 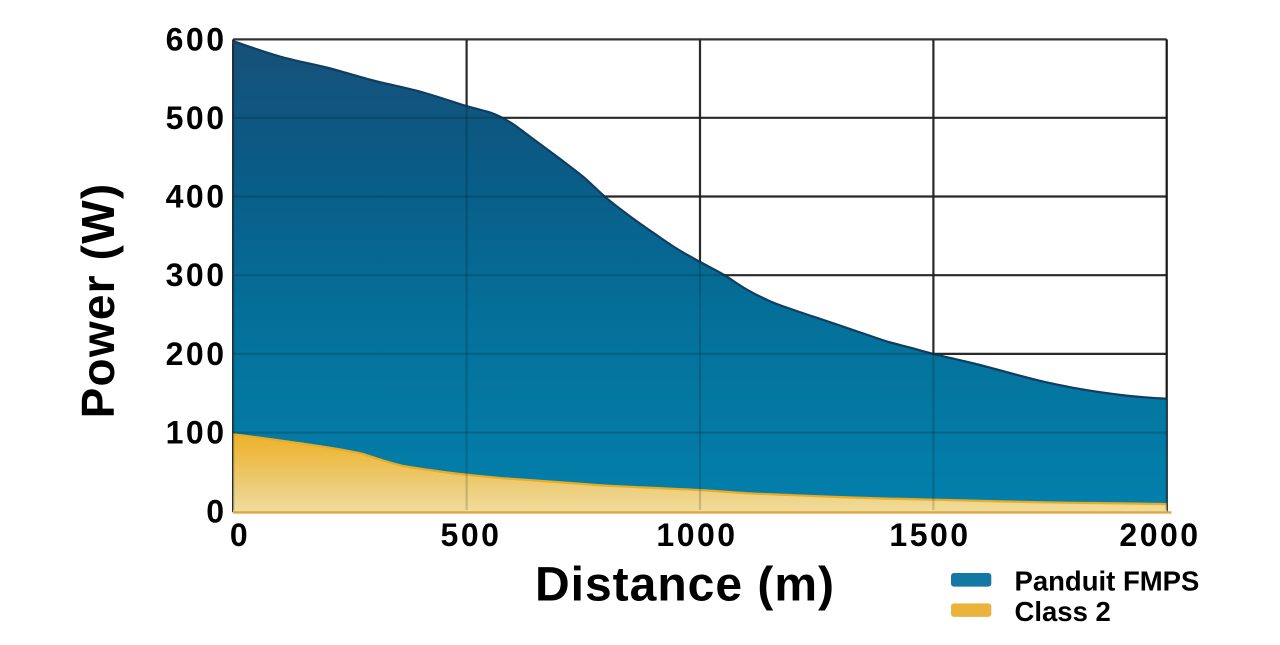 What do you see at coordinates (1159, 535) in the screenshot?
I see `svg-text: 2000` at bounding box center [1159, 535].